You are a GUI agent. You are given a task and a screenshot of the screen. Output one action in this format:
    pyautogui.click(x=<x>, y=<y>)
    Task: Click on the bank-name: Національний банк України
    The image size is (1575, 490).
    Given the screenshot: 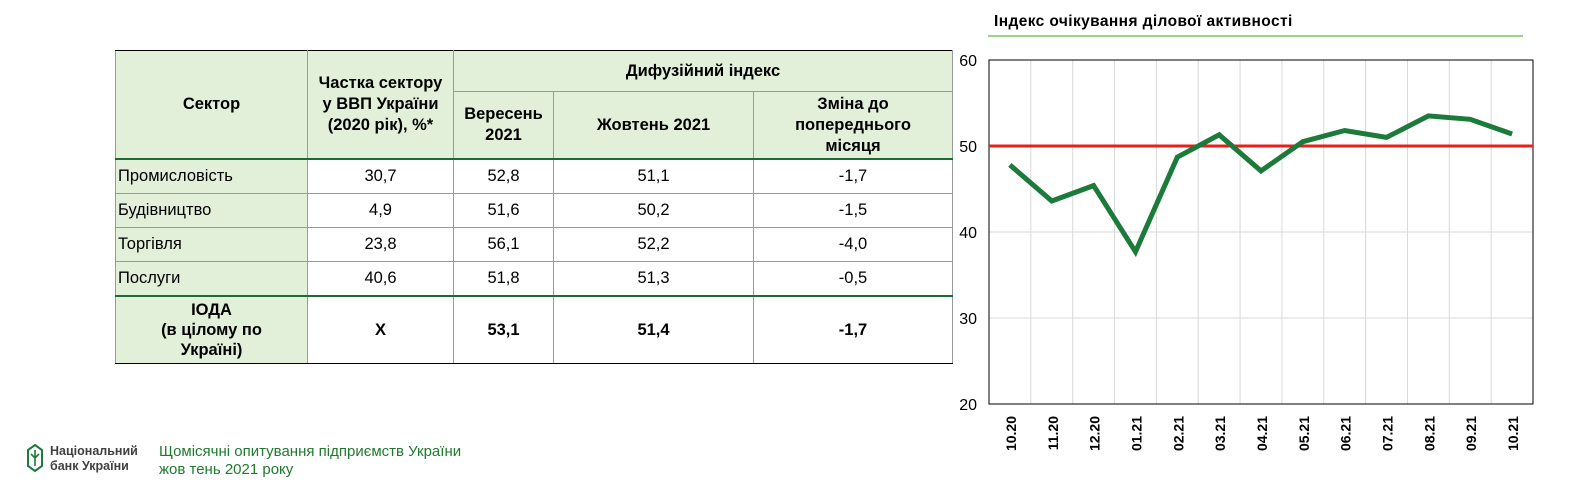 What is the action you would take?
    pyautogui.click(x=94, y=458)
    